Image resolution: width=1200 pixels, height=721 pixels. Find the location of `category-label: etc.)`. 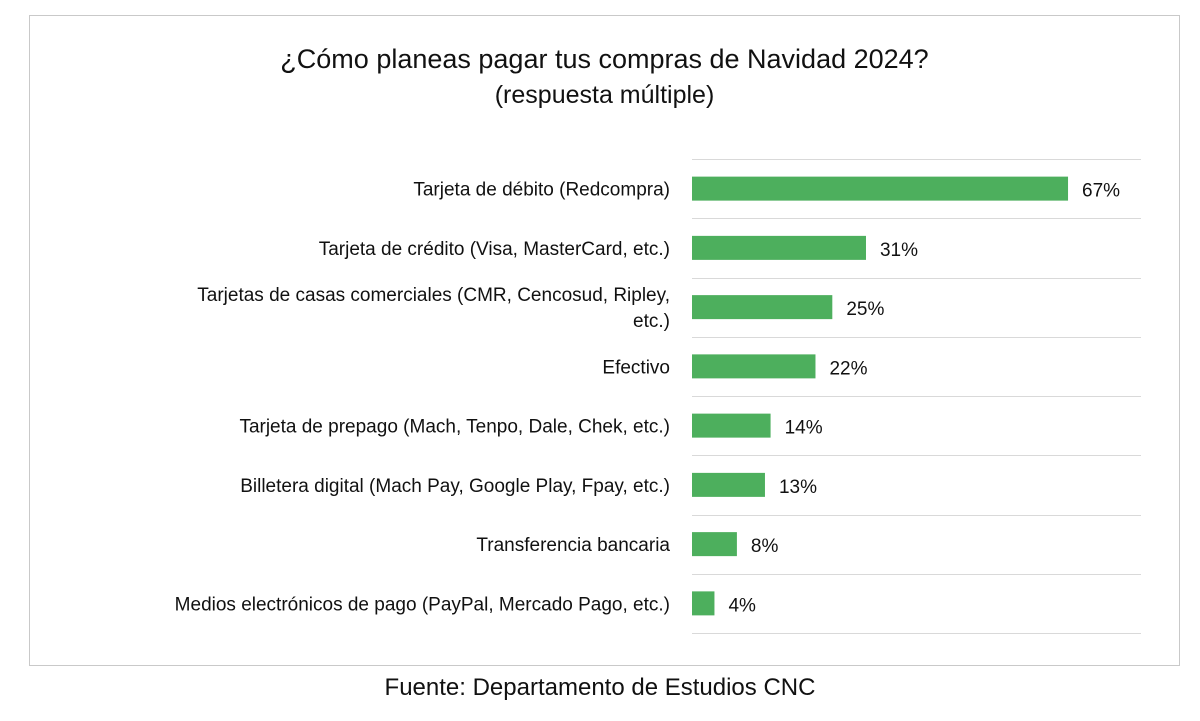

category-label: etc.) is located at coordinates (651, 321).